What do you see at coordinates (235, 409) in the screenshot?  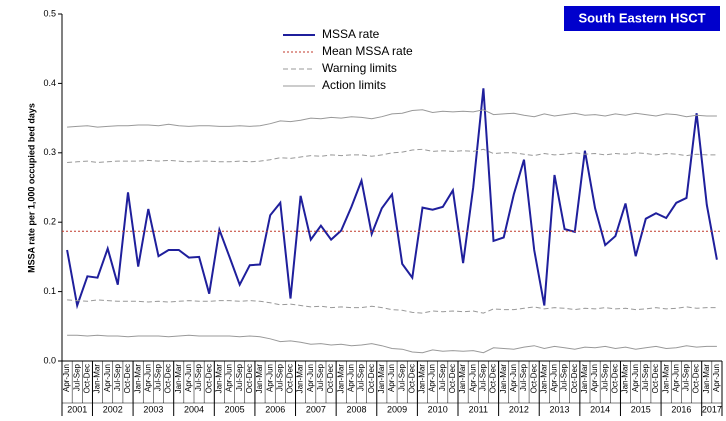 I see `year-label: 2005` at bounding box center [235, 409].